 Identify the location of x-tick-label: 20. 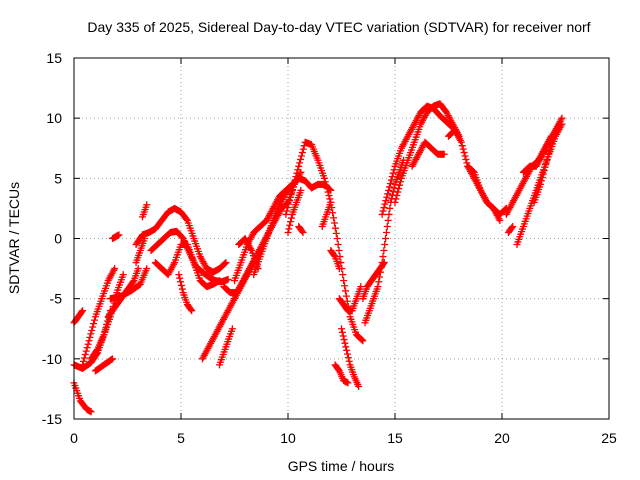
(502, 438).